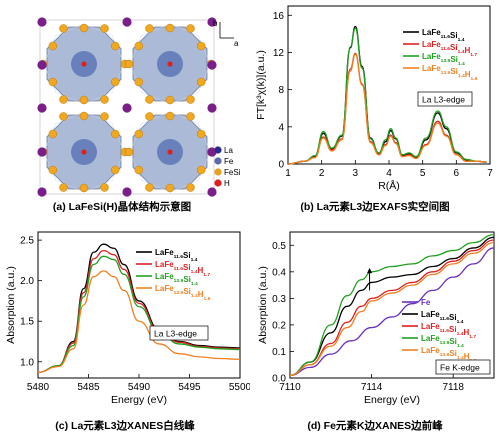 Image resolution: width=501 pixels, height=439 pixels. What do you see at coordinates (139, 400) in the screenshot?
I see `x-axis-label: Energy (eV)` at bounding box center [139, 400].